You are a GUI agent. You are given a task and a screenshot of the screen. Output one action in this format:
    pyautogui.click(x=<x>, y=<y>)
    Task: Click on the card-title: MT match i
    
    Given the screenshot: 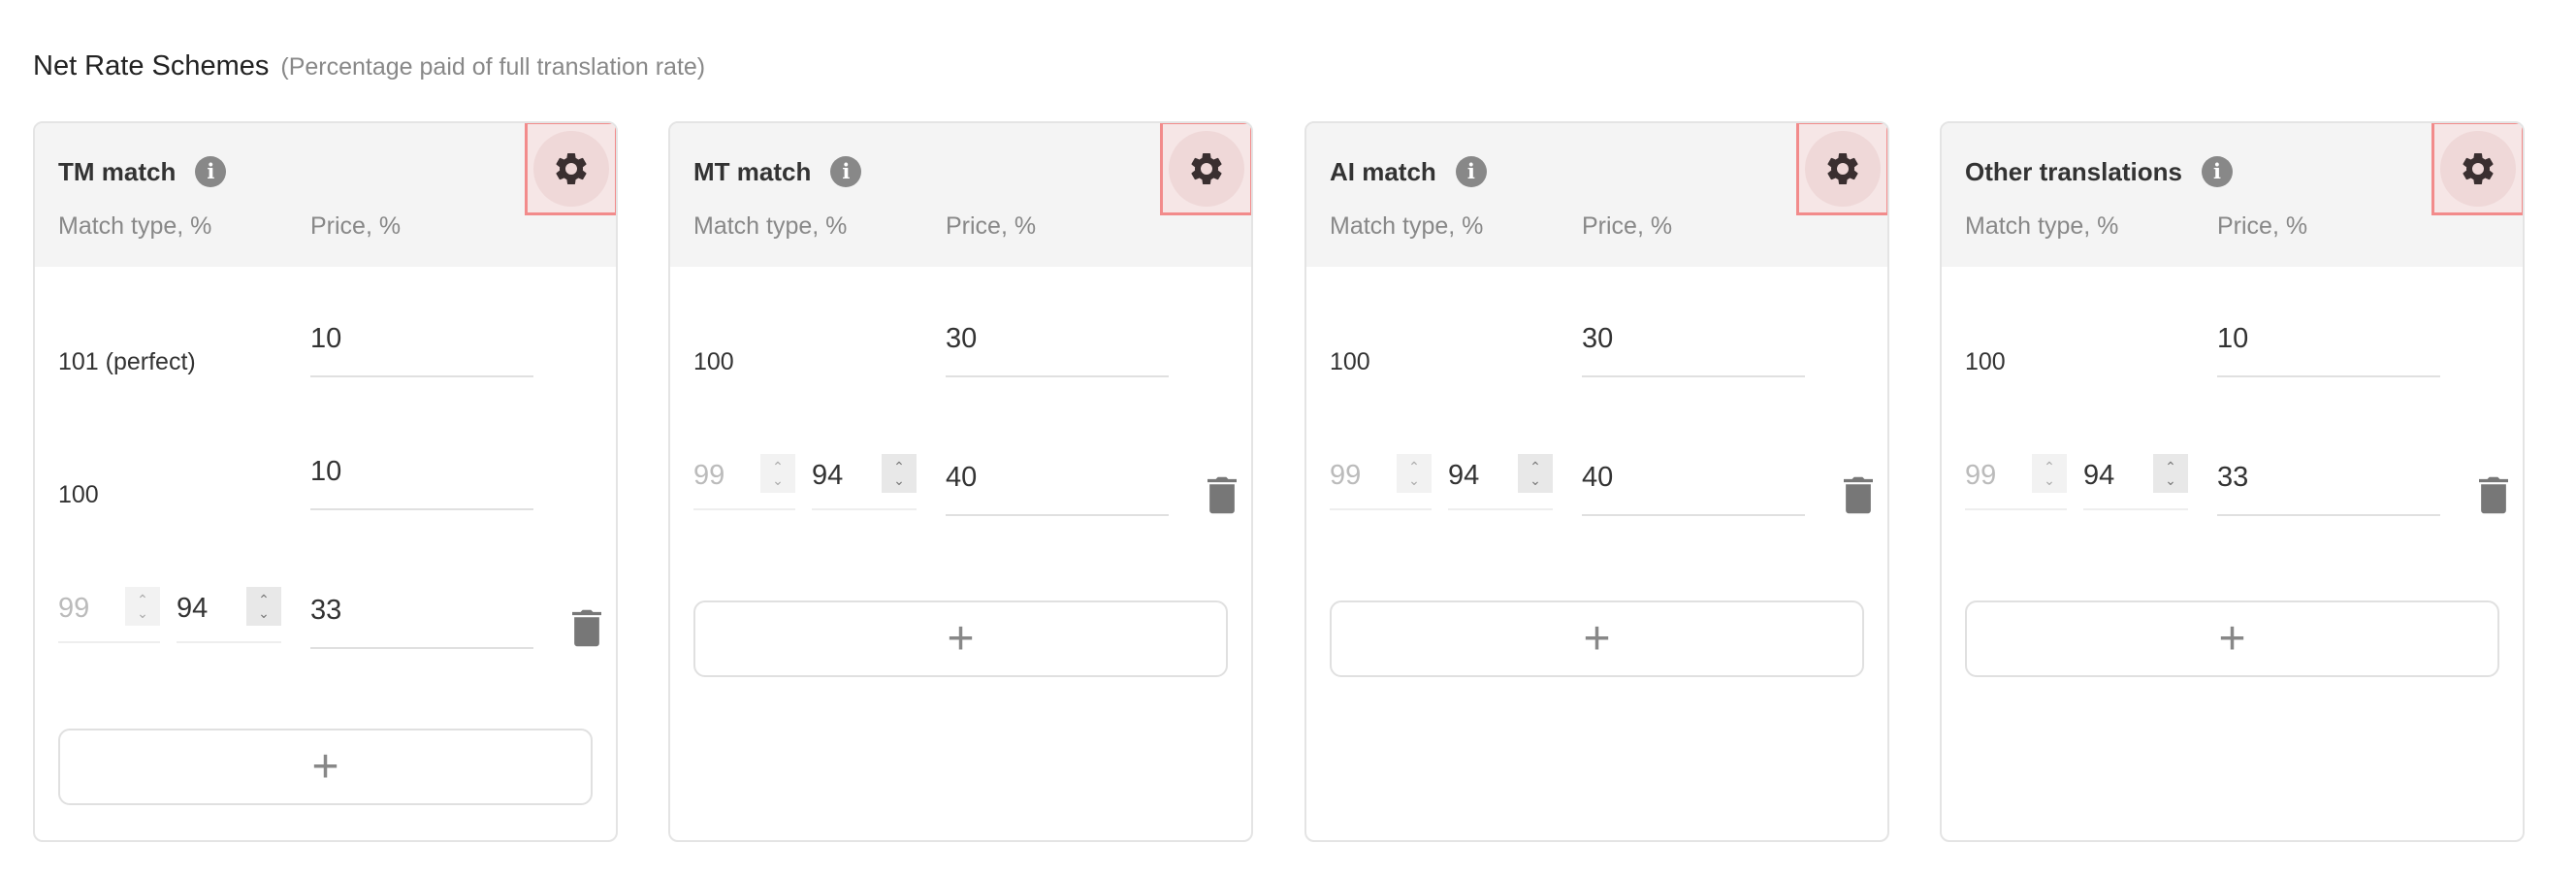 What is the action you would take?
    pyautogui.click(x=777, y=171)
    